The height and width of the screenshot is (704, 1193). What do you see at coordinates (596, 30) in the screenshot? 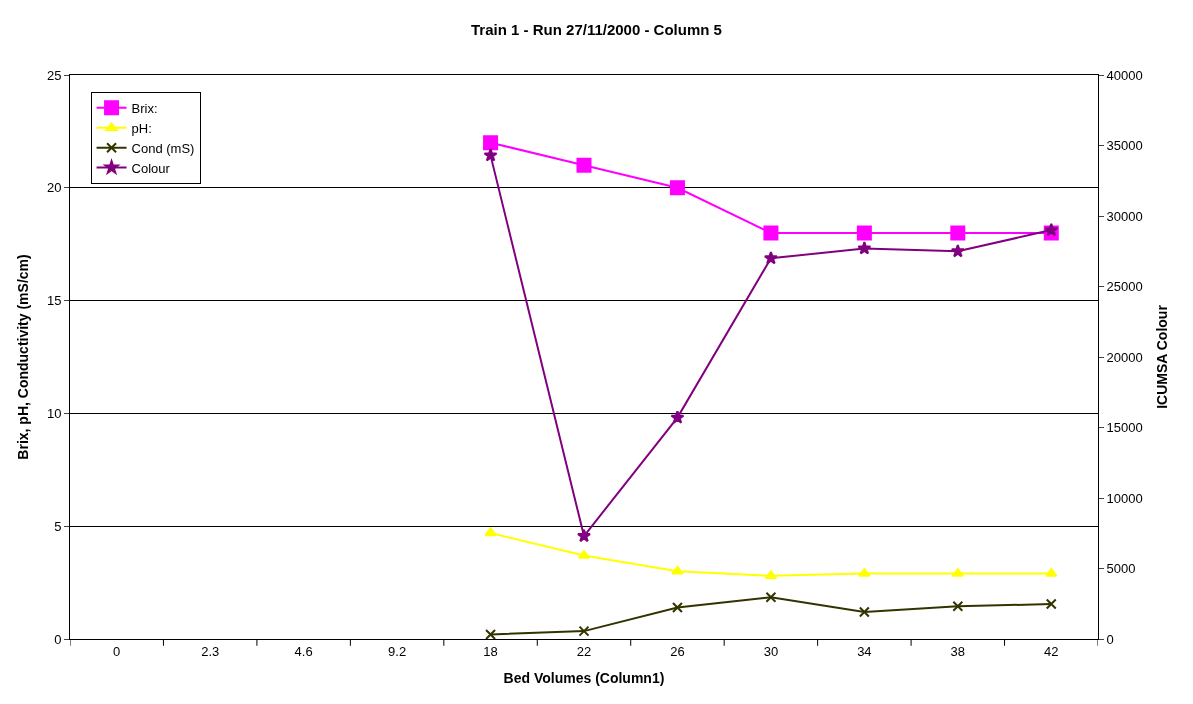
I see `chart-title: Train 1 - Run 27/11/2000 - Column 5` at bounding box center [596, 30].